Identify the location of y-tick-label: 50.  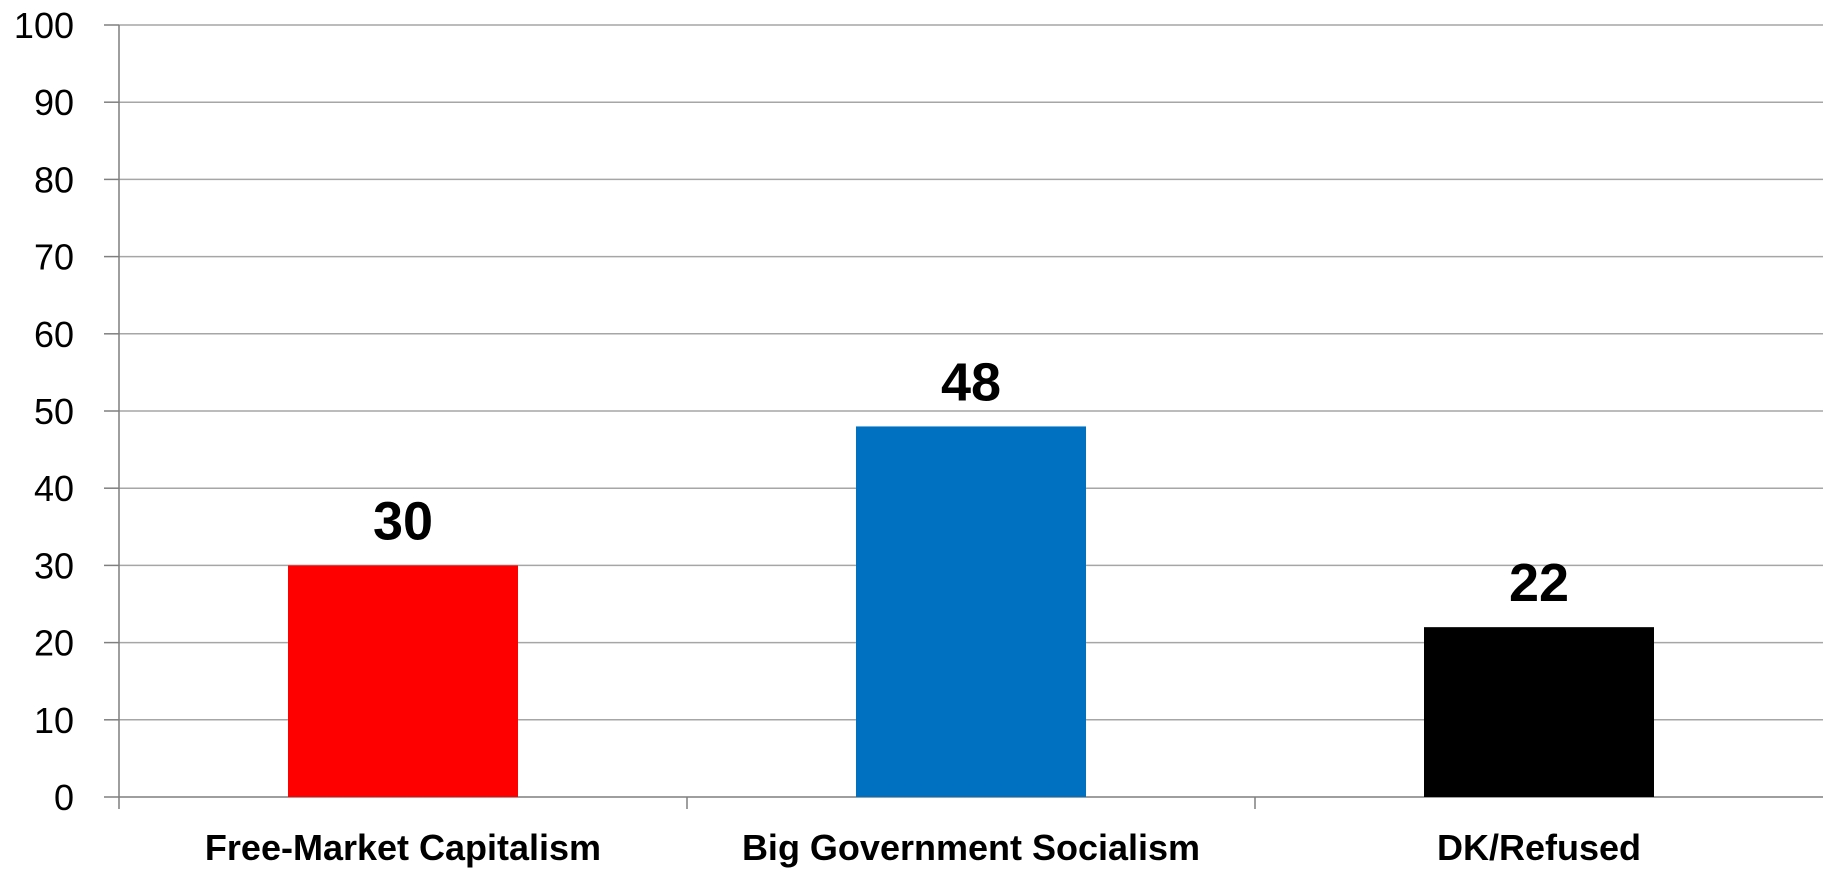
(54, 411).